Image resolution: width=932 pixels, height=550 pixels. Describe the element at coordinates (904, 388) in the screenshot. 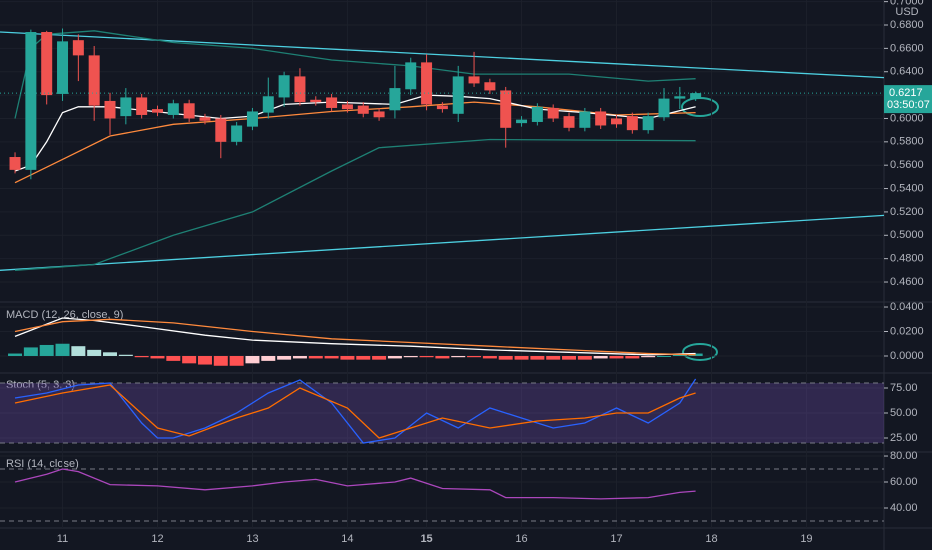

I see `price-label: 75.00` at that location.